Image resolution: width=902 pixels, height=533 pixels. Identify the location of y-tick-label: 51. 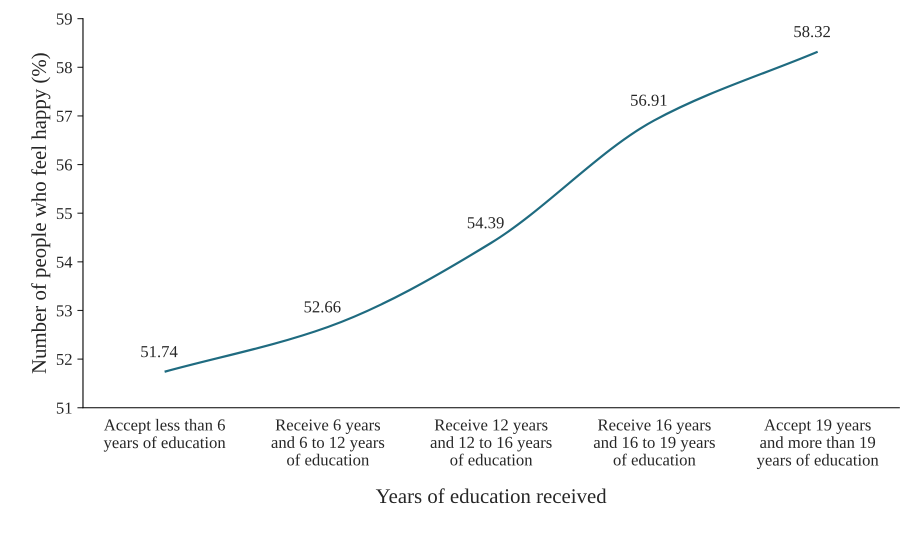
(64, 408).